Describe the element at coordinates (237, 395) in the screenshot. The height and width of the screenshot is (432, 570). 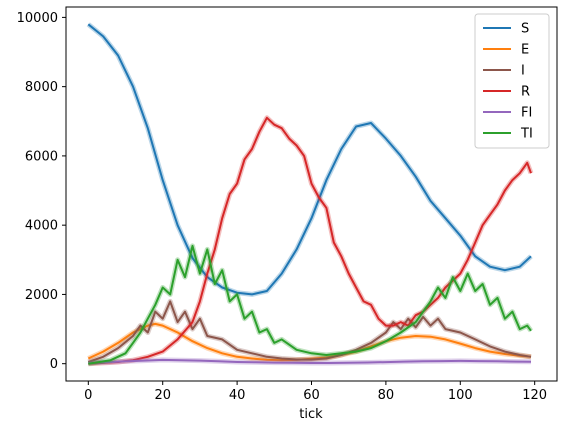
I see `x-tick-label: 40` at that location.